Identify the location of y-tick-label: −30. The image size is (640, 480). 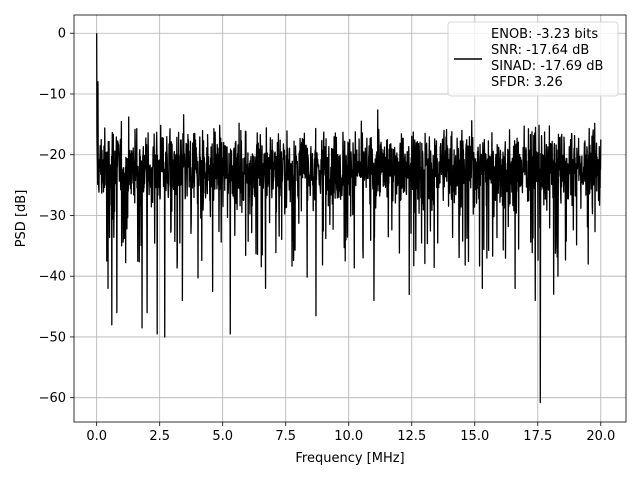
(52, 216).